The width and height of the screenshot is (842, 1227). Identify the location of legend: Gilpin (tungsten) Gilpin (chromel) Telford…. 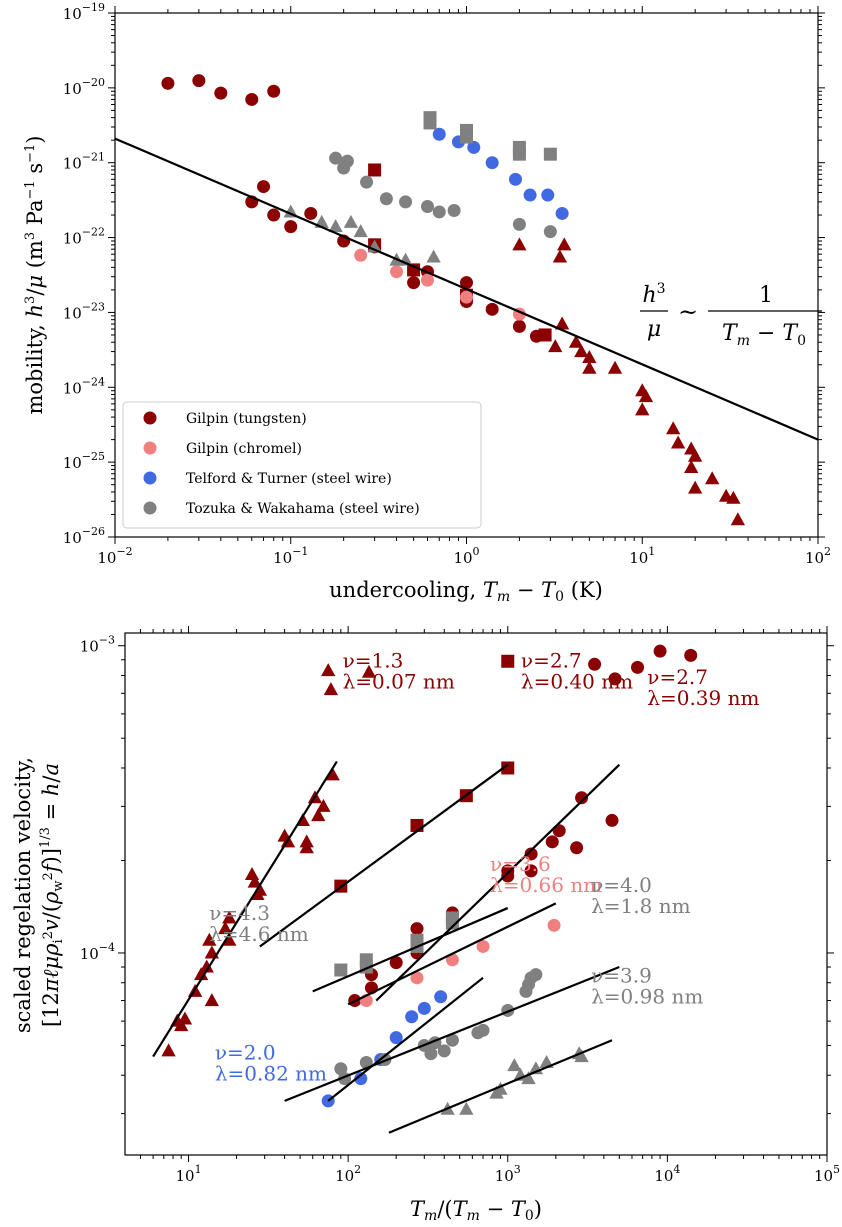
(302, 465).